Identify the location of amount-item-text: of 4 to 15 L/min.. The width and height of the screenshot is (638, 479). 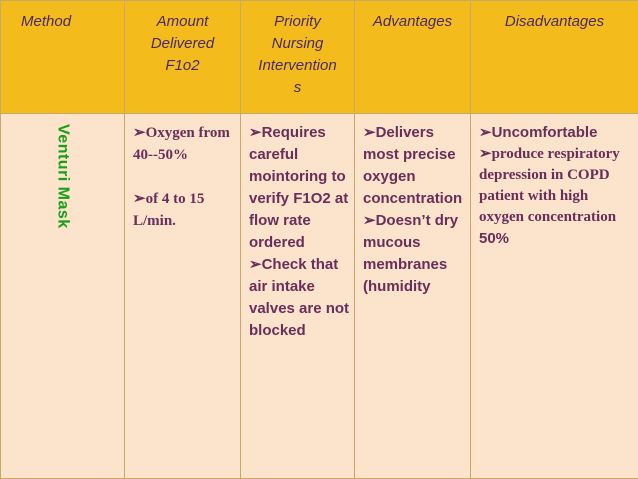
(169, 210).